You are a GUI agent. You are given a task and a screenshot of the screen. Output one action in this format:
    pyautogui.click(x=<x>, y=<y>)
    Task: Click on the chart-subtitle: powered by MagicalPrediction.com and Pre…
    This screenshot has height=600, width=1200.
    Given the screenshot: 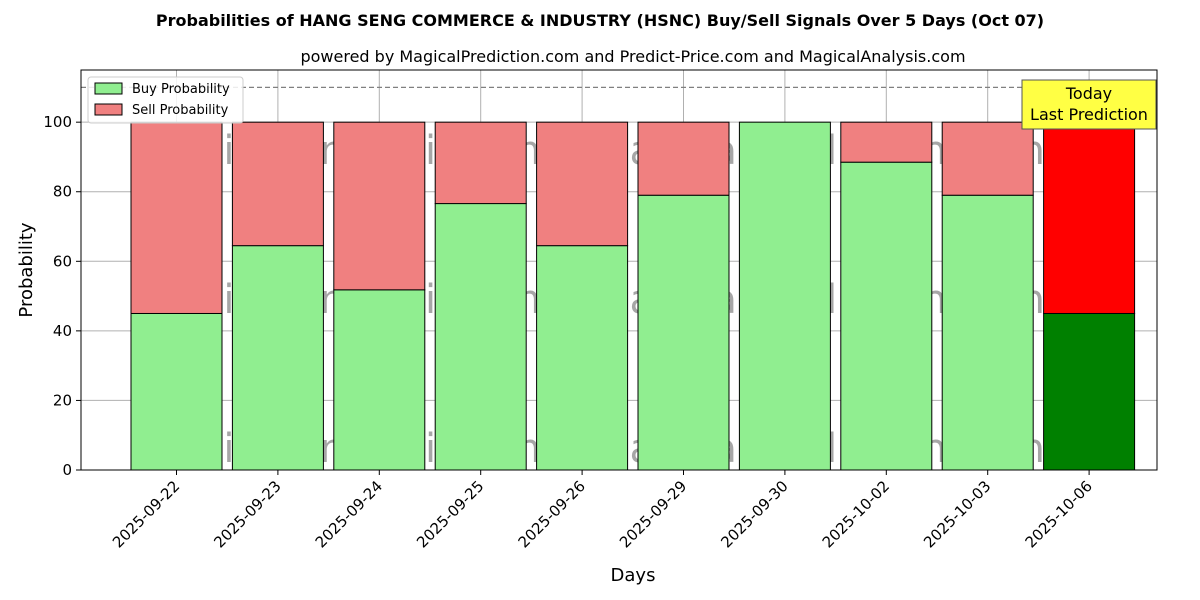 What is the action you would take?
    pyautogui.click(x=632, y=56)
    